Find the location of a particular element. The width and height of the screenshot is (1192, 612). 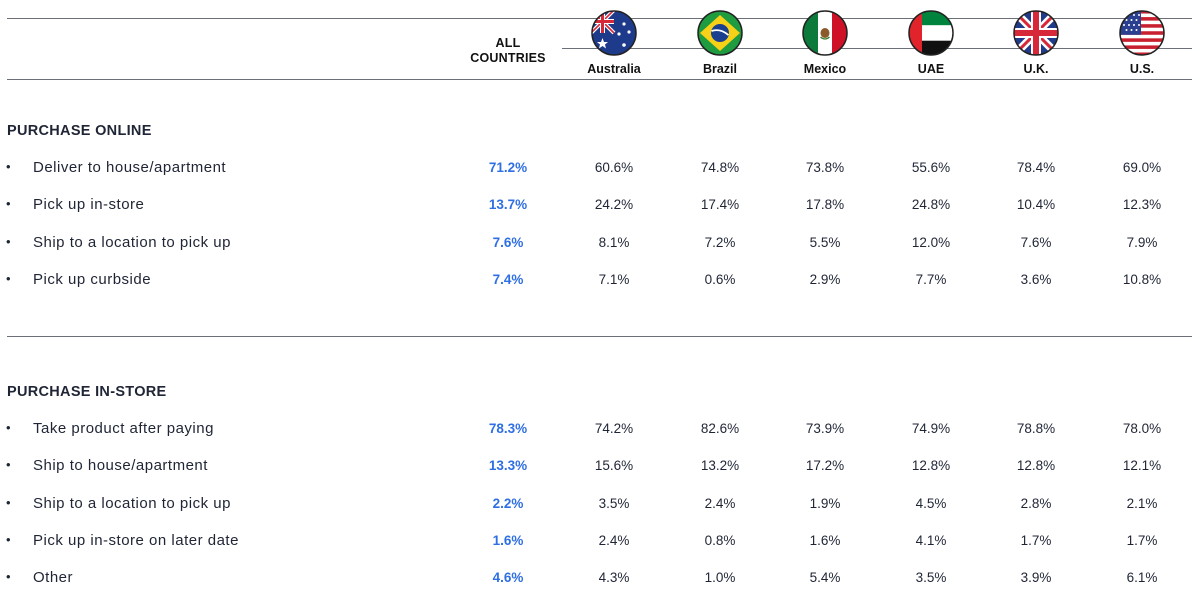

country-name-uk: U.K. is located at coordinates (1036, 69).